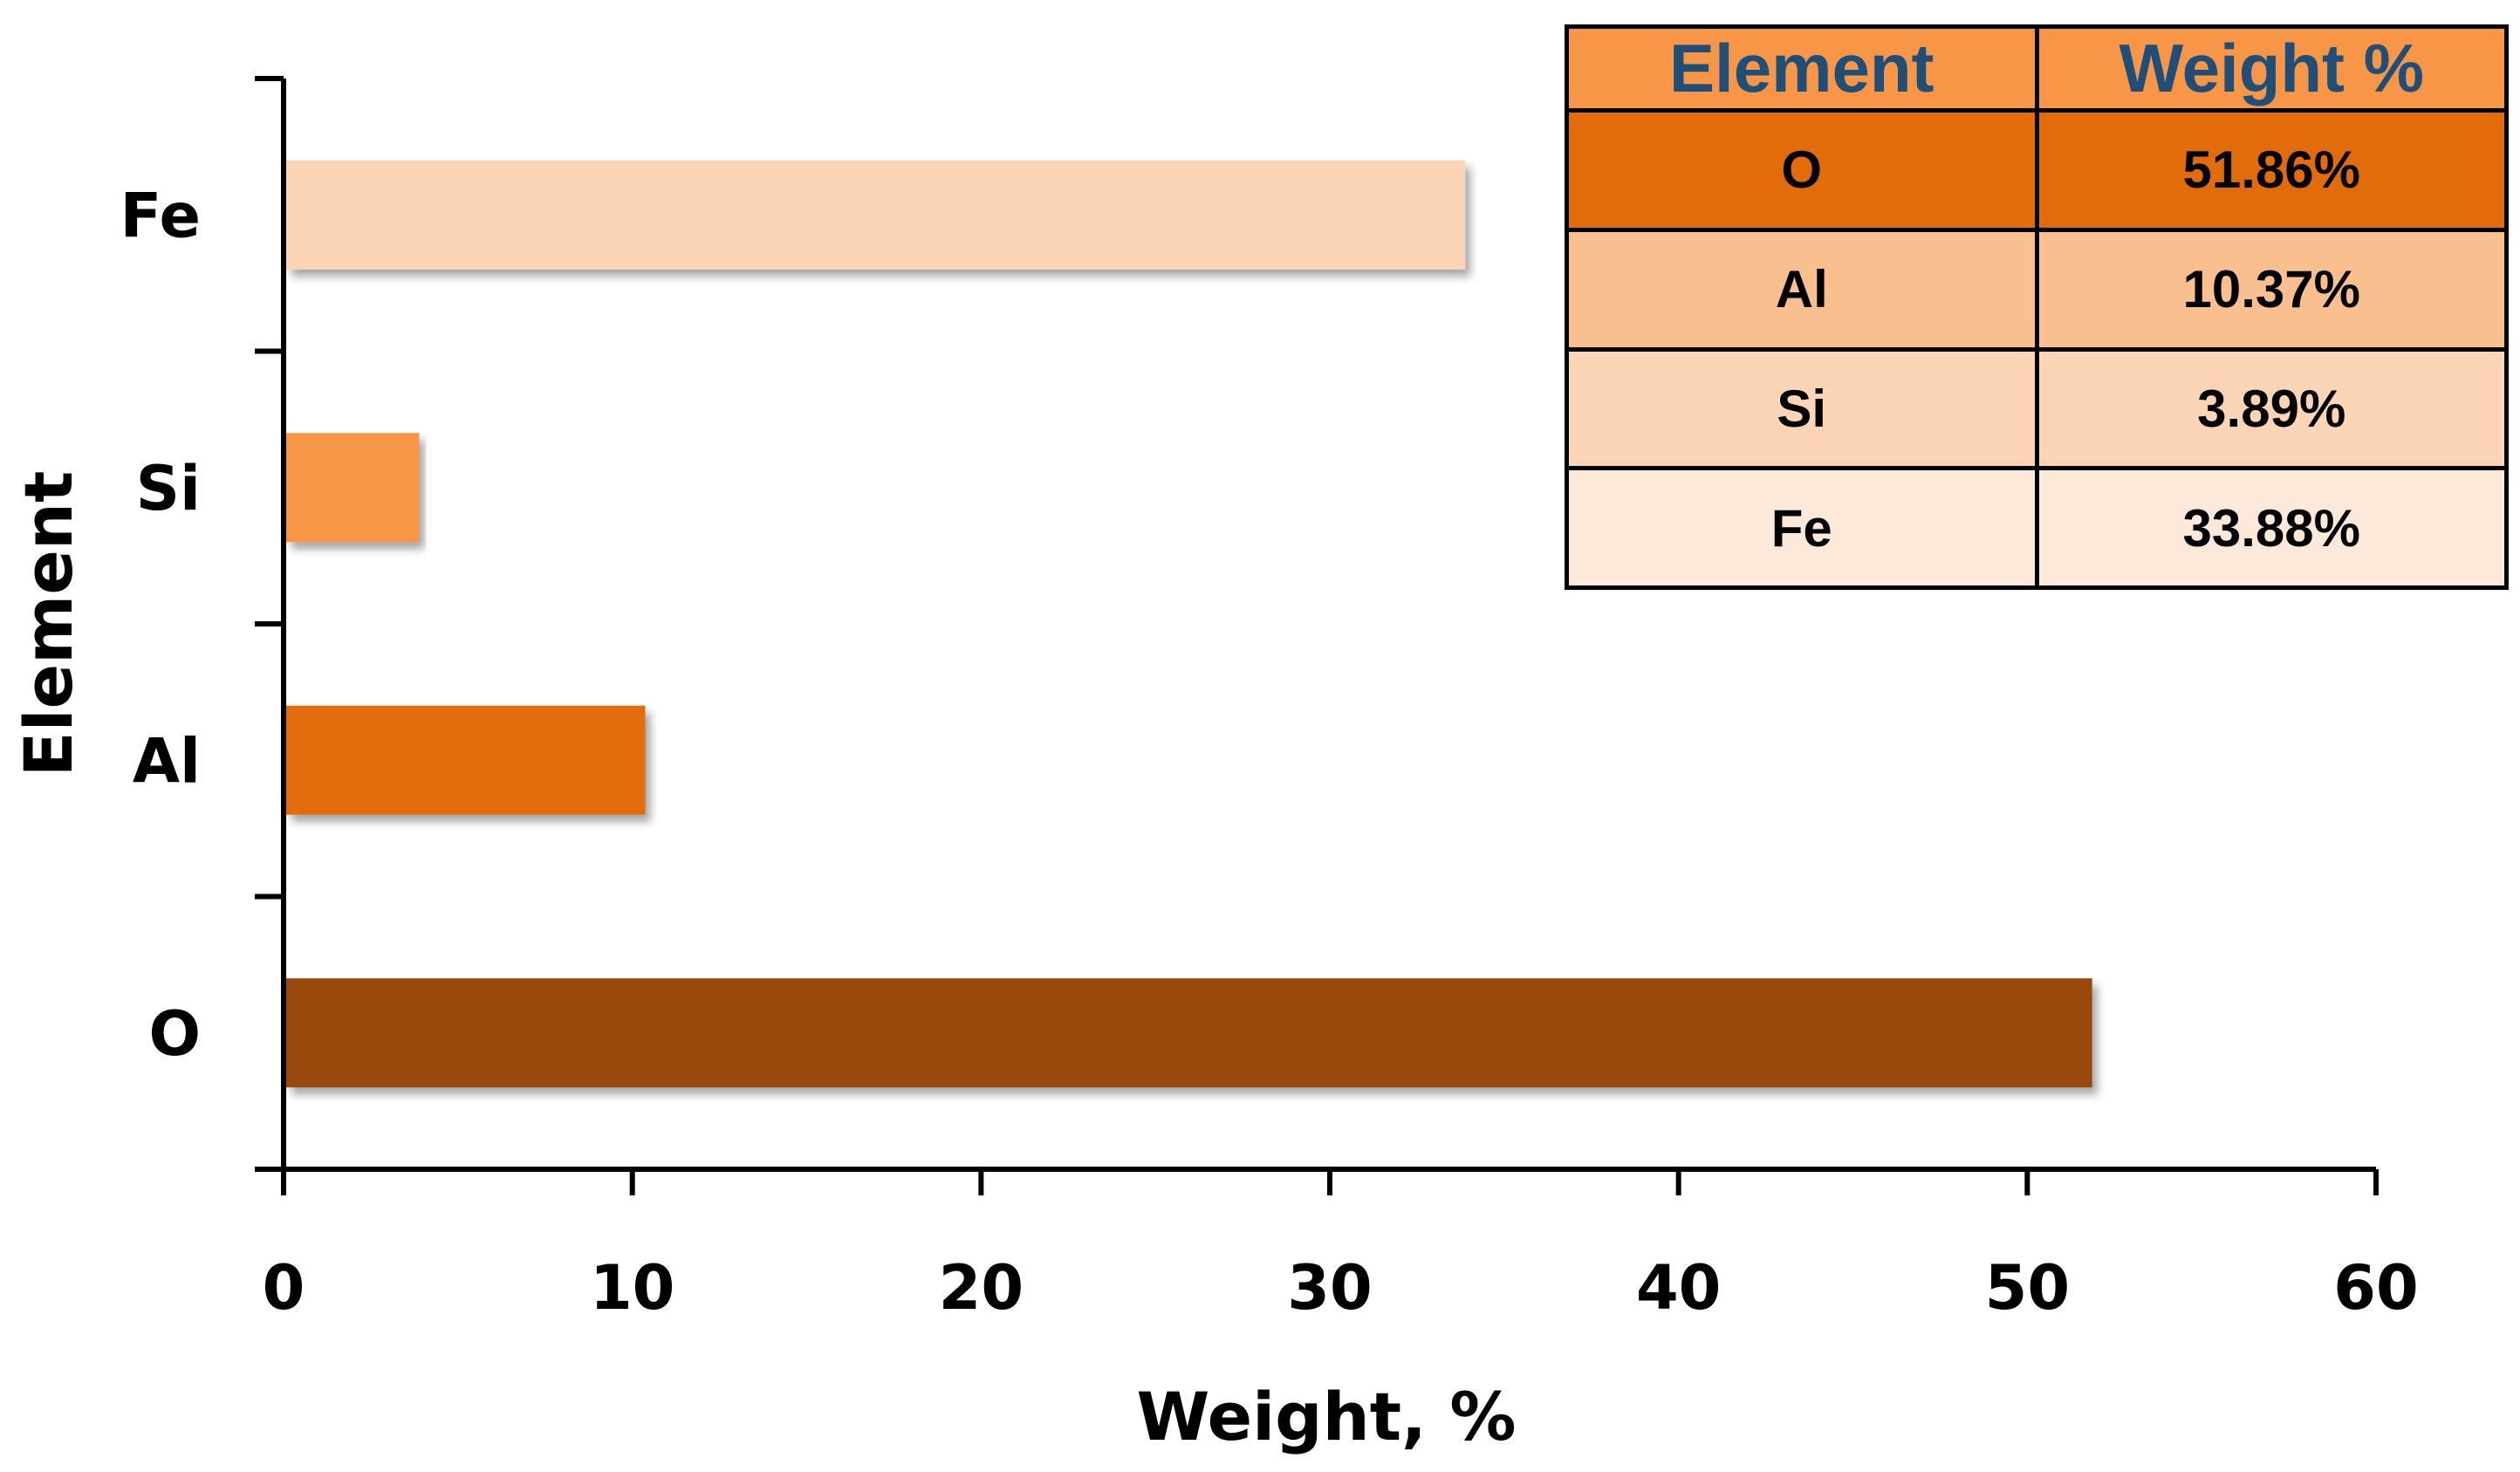  Describe the element at coordinates (174, 1034) in the screenshot. I see `y-tick-label-o: O` at that location.